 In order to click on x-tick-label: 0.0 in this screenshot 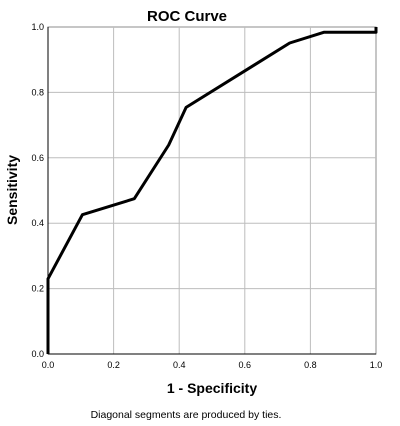, I will do `click(48, 365)`.